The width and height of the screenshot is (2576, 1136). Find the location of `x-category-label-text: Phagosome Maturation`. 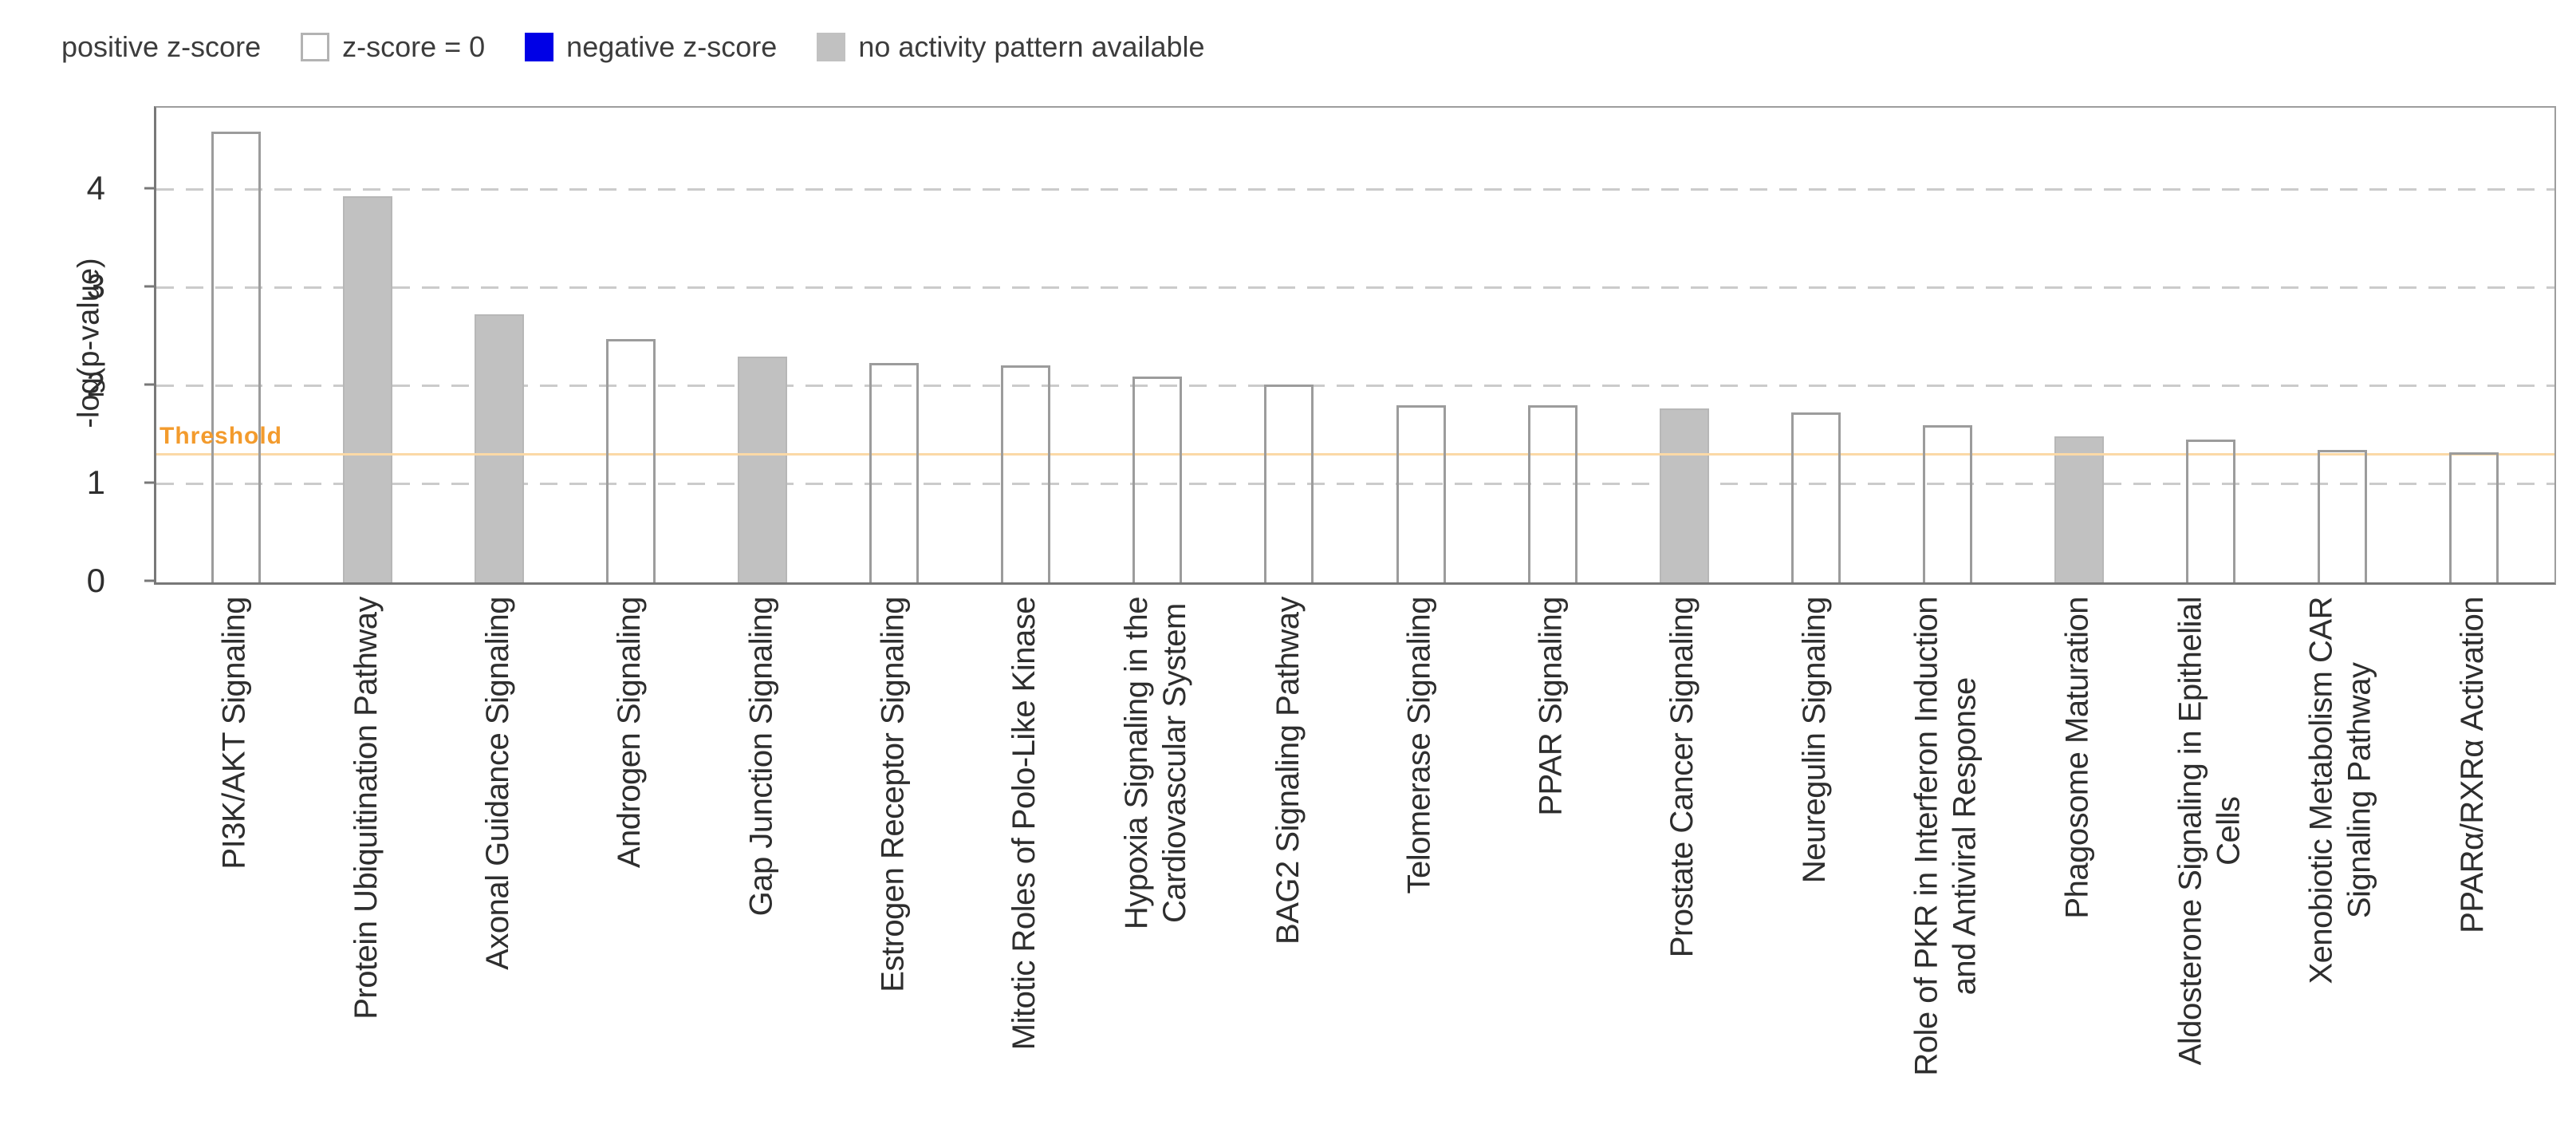

x-category-label-text: Phagosome Maturation is located at coordinates (2077, 758).